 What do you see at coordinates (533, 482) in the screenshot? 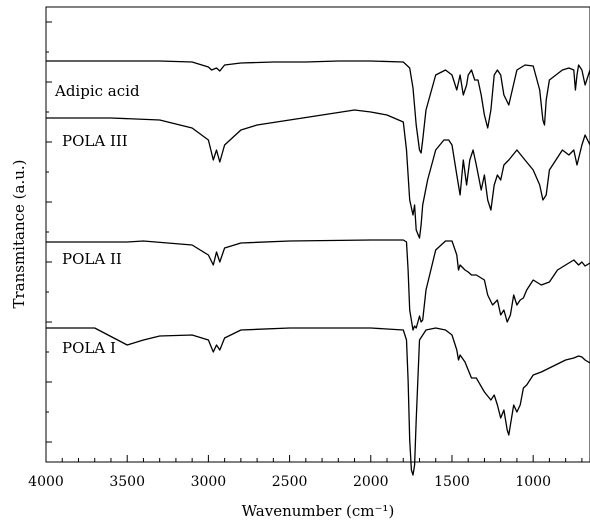
I see `x-tick-label: 1000` at bounding box center [533, 482].